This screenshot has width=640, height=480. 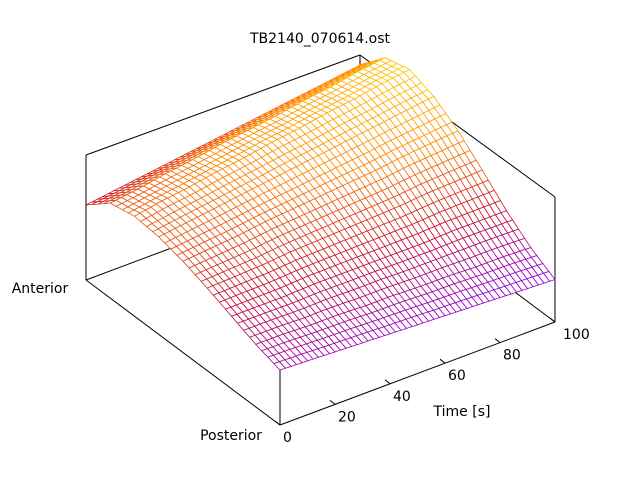 What do you see at coordinates (347, 417) in the screenshot?
I see `x-tick-label: 20` at bounding box center [347, 417].